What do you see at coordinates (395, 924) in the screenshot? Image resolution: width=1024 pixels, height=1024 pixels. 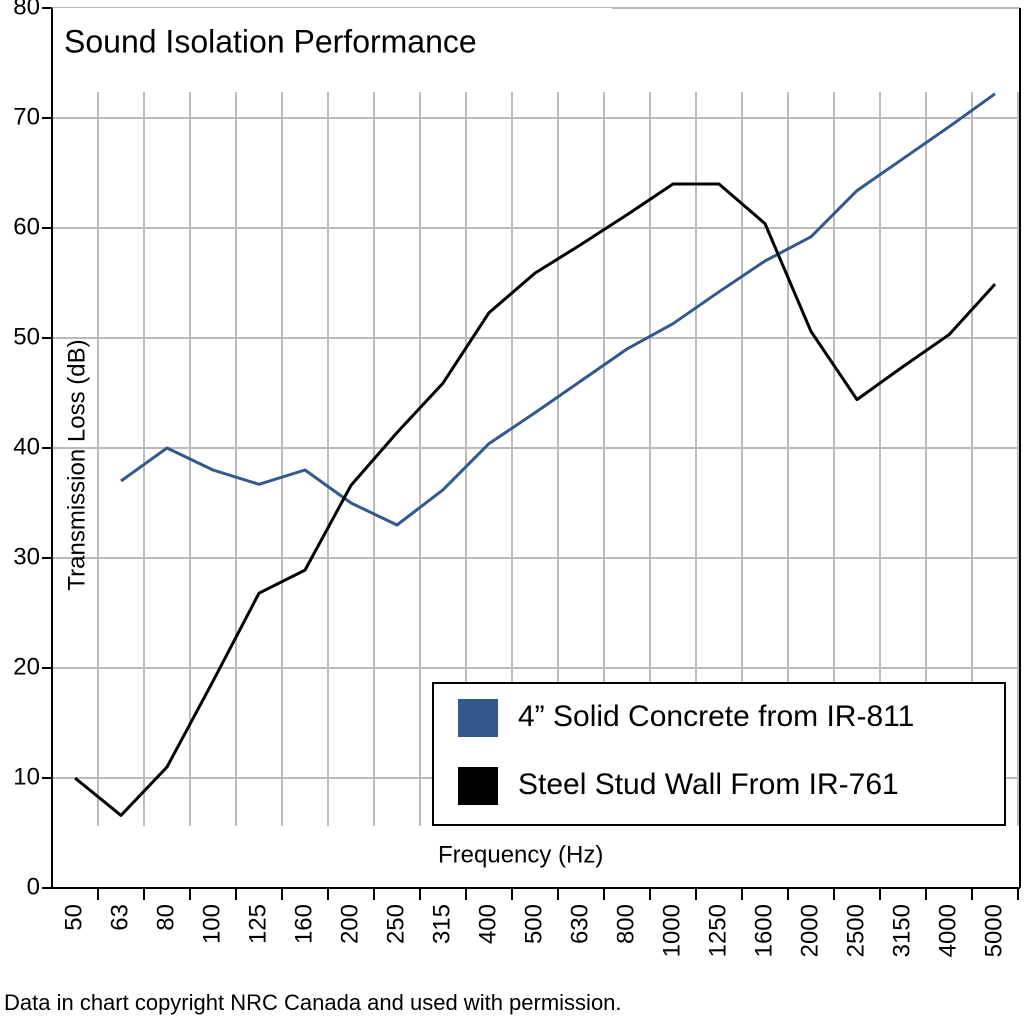 I see `x-tick-label: 250` at bounding box center [395, 924].